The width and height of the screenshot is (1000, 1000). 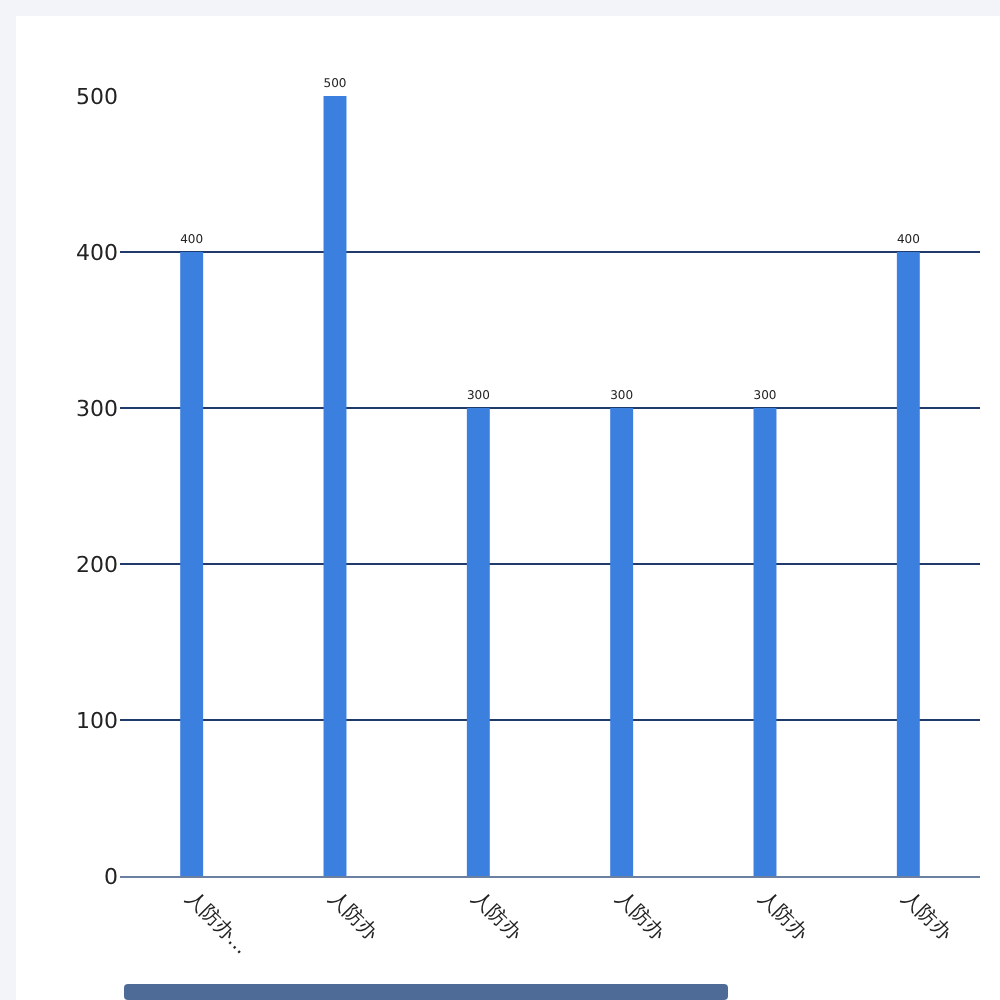 What do you see at coordinates (111, 876) in the screenshot?
I see `y-tick-label: 0` at bounding box center [111, 876].